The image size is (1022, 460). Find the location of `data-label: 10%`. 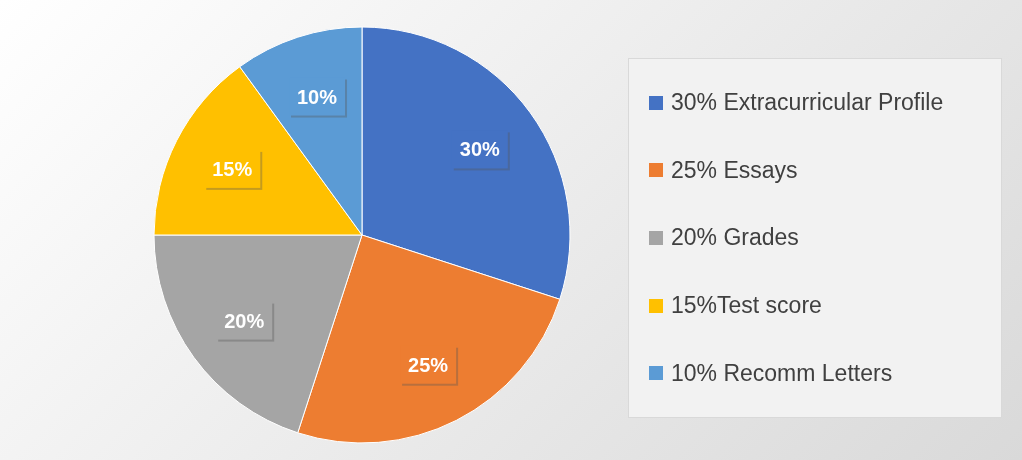

data-label: 10% is located at coordinates (317, 96).